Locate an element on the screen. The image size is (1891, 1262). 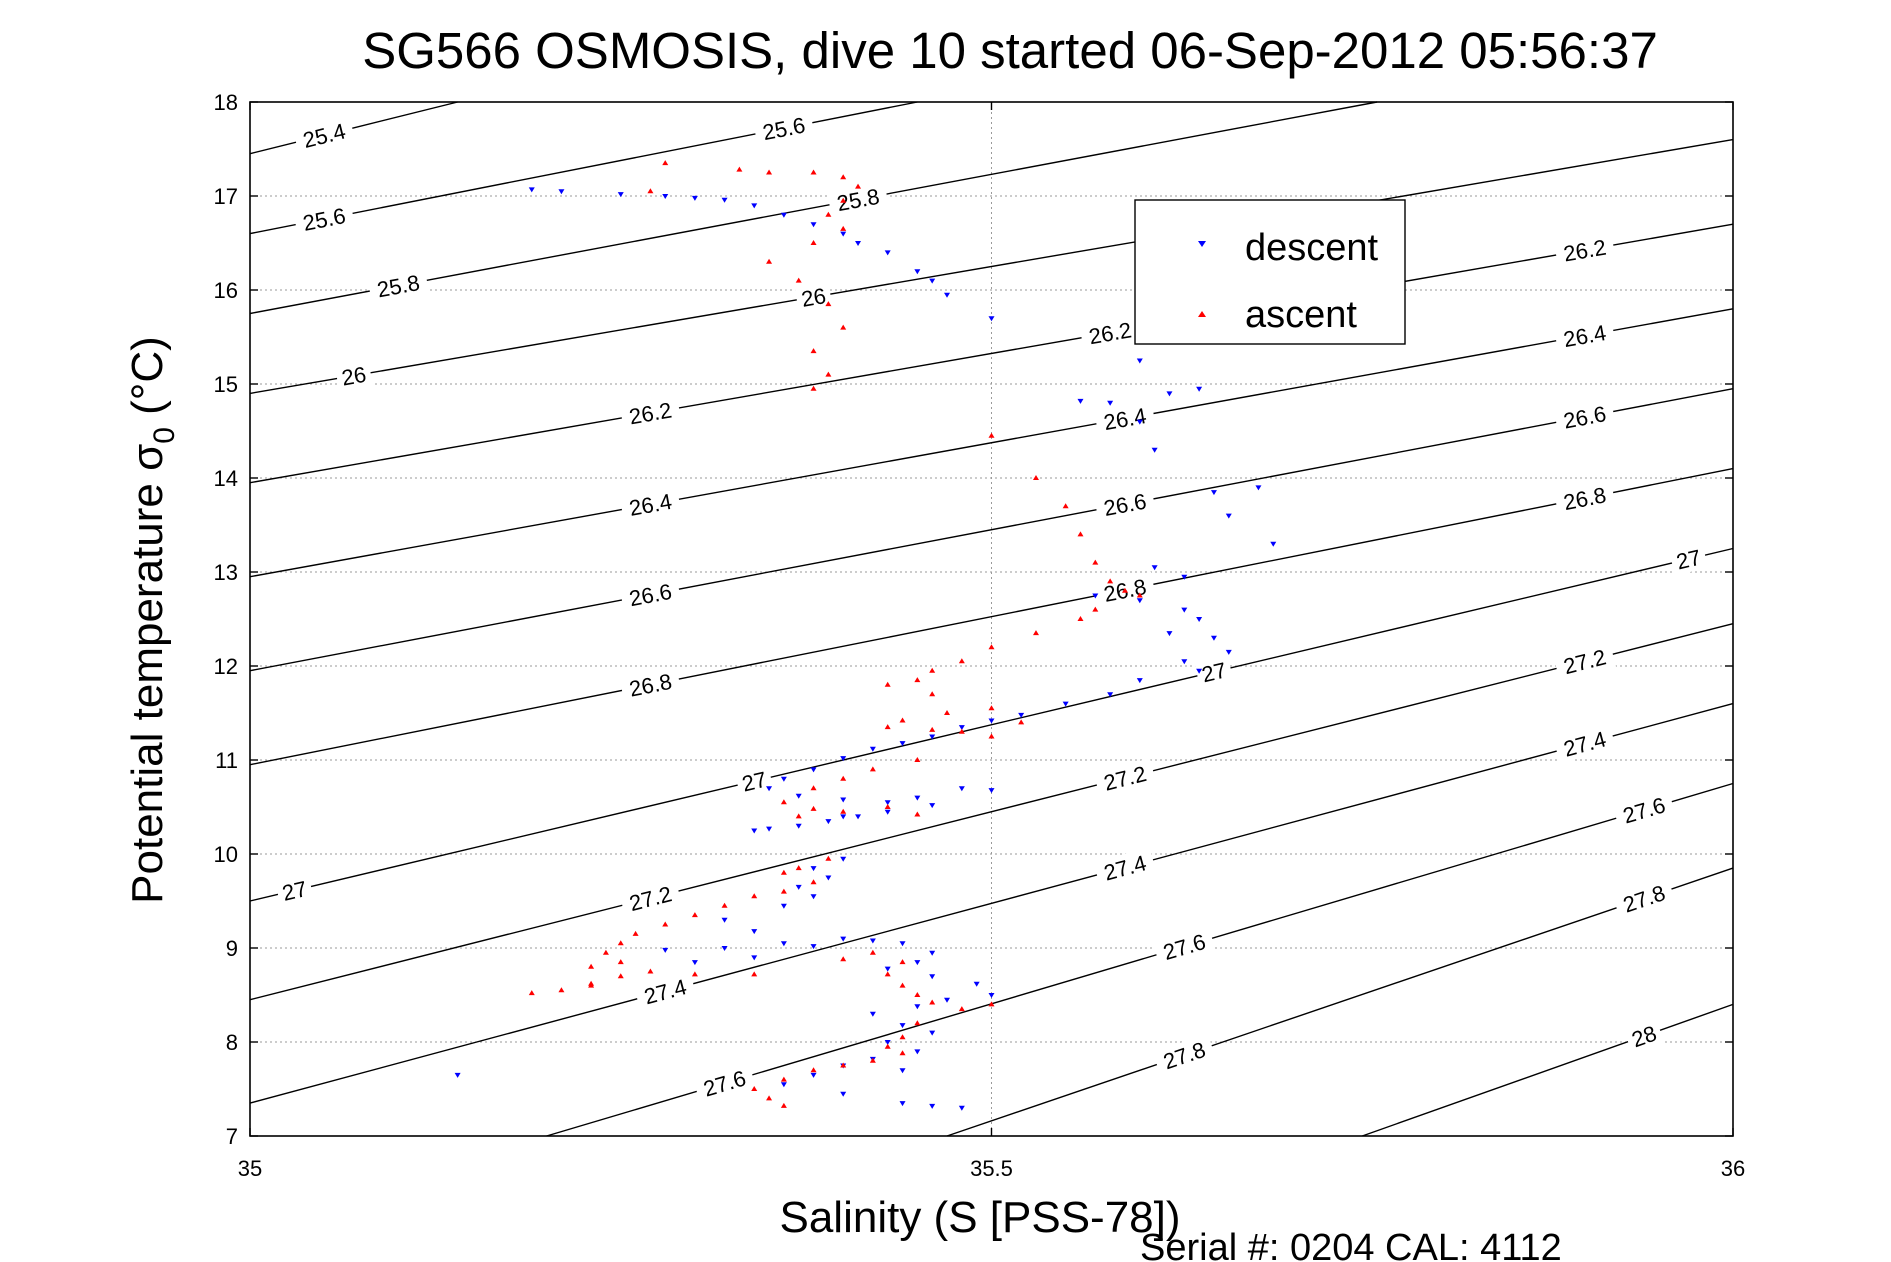
legend-descent-marker is located at coordinates (1202, 244).